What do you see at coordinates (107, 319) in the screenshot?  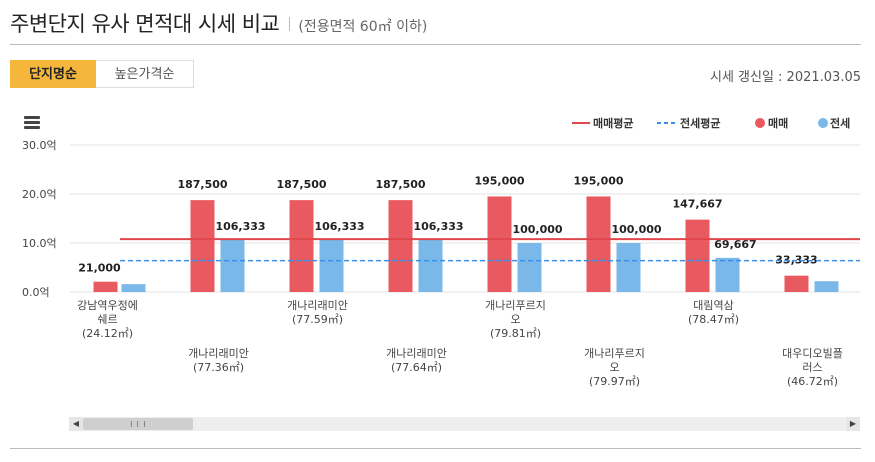 I see `x-tick-label-0: 쉐르` at bounding box center [107, 319].